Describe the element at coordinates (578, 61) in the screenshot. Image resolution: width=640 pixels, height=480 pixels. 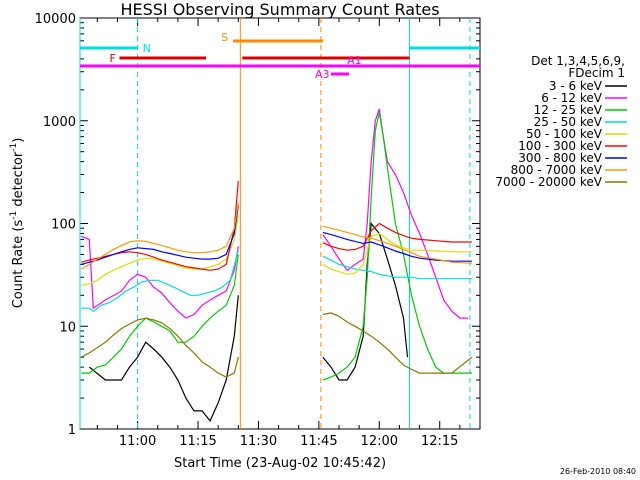
I see `legend-header: Det 1,3,4,5,6,9,` at that location.